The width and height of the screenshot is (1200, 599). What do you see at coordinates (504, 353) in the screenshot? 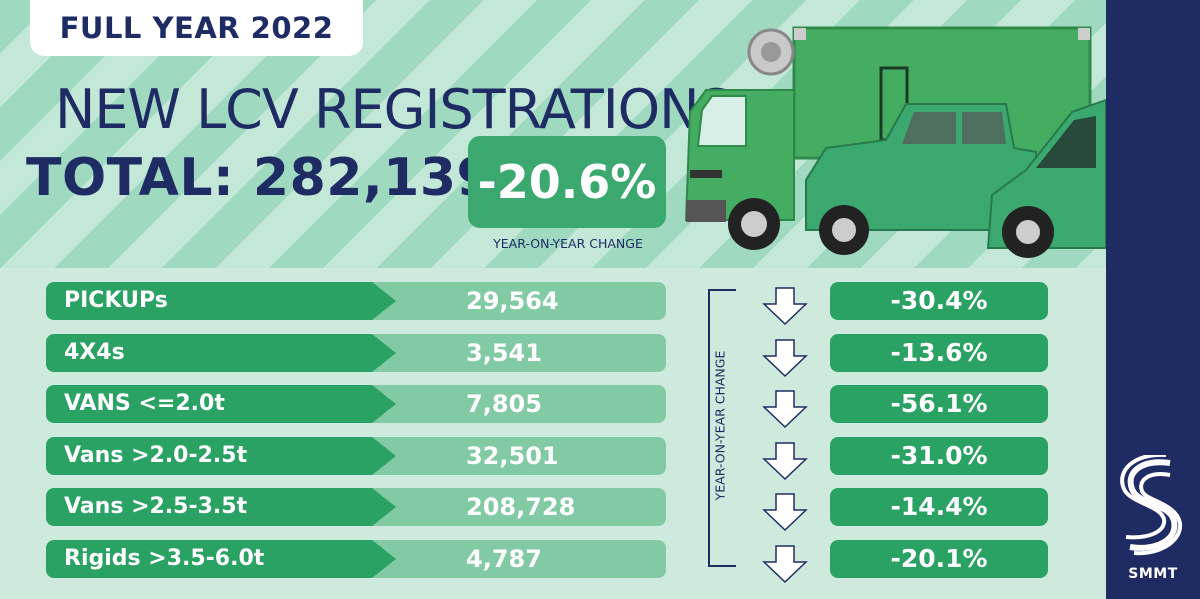
I see `registrations-value: 3,541` at bounding box center [504, 353].